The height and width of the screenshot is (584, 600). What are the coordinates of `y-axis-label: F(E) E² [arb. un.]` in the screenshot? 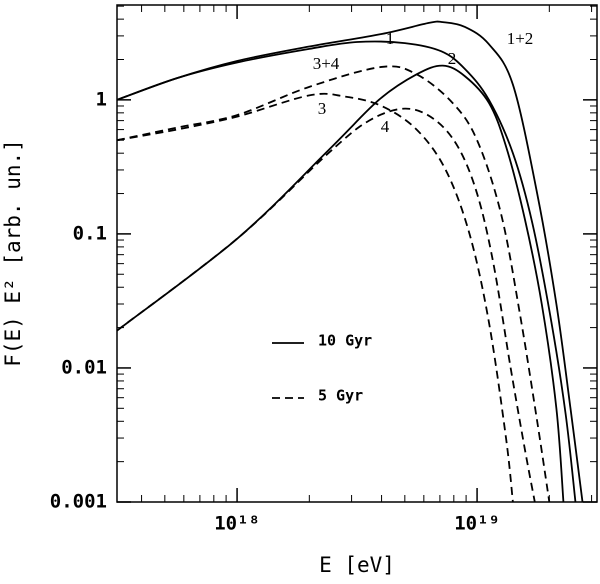 It's located at (13, 253).